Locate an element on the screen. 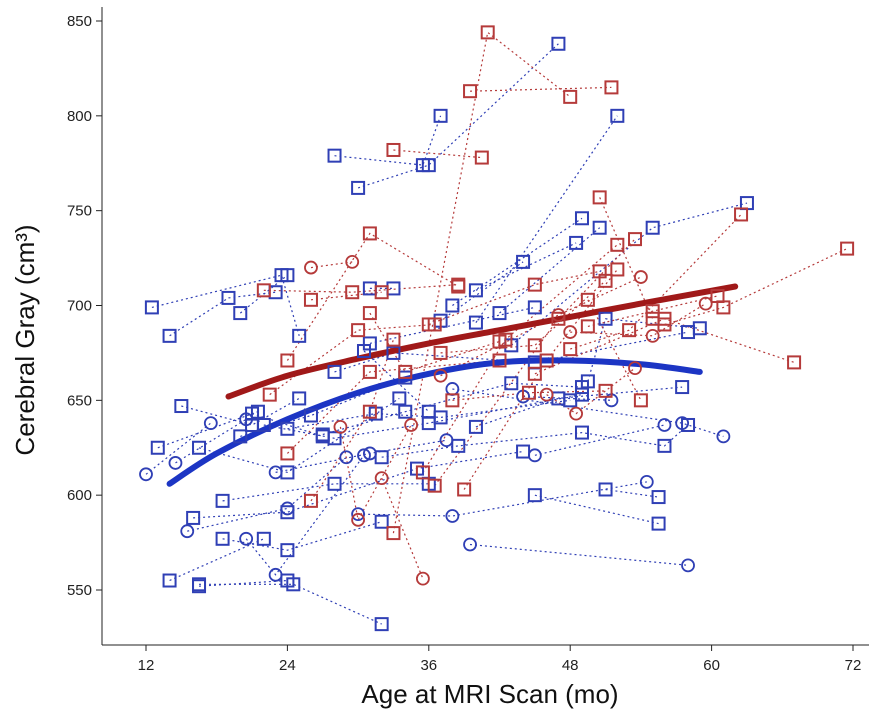 The width and height of the screenshot is (869, 713). y-tick-label: 550 is located at coordinates (79, 590).